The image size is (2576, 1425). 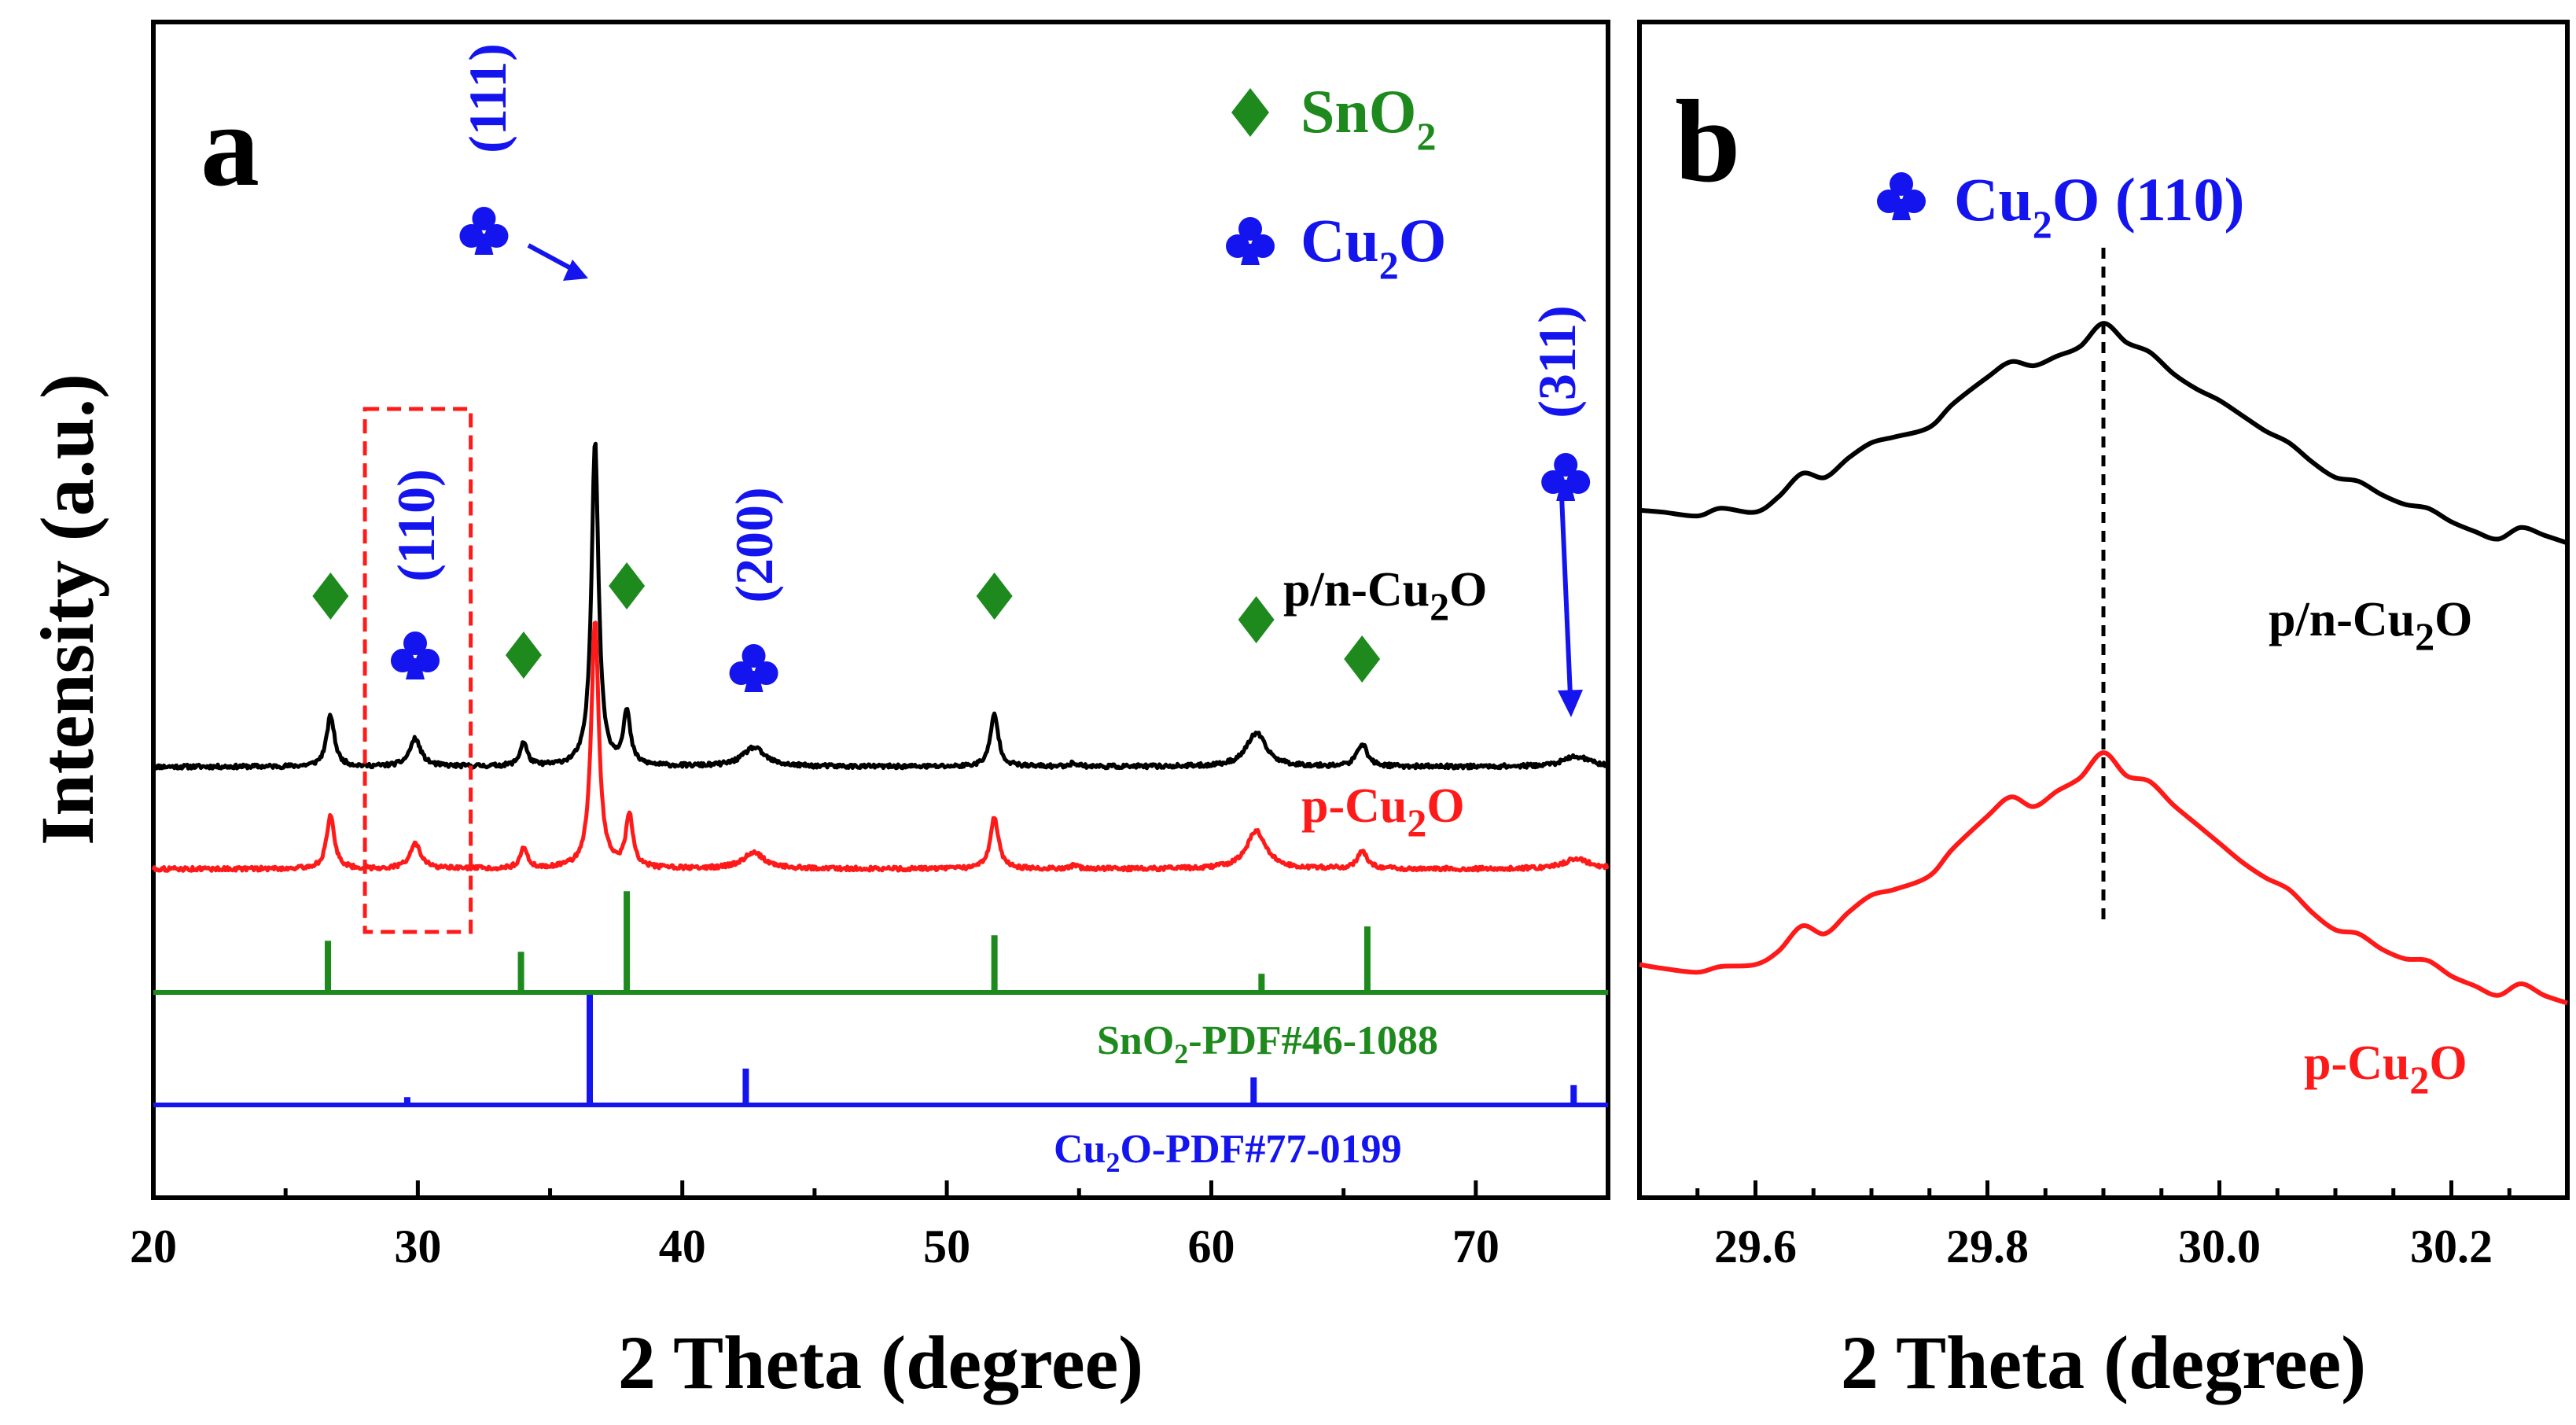 What do you see at coordinates (1755, 1246) in the screenshot?
I see `panel-b-x-tick-label: 29.6` at bounding box center [1755, 1246].